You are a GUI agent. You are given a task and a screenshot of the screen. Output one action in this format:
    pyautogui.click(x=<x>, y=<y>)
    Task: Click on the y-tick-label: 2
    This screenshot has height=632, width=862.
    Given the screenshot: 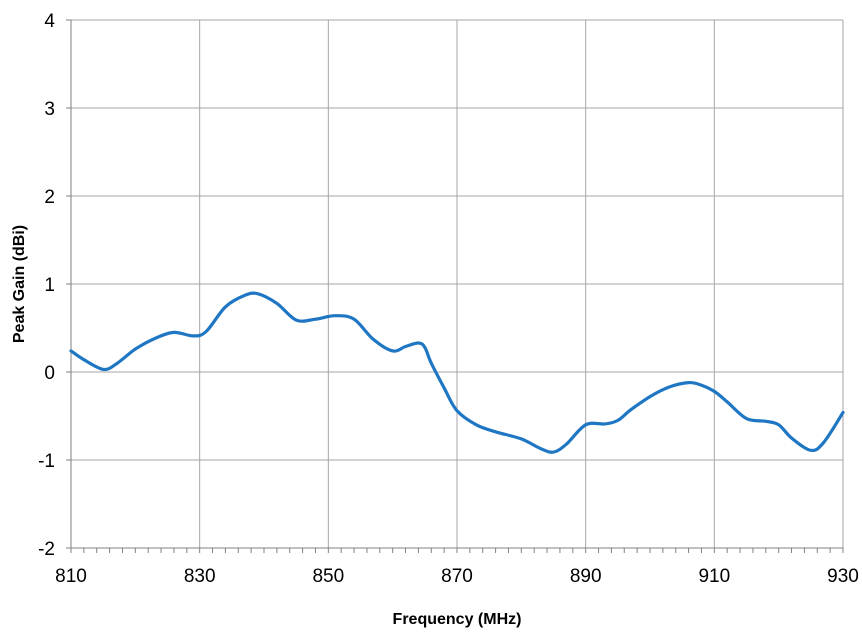 What is the action you would take?
    pyautogui.click(x=49, y=197)
    